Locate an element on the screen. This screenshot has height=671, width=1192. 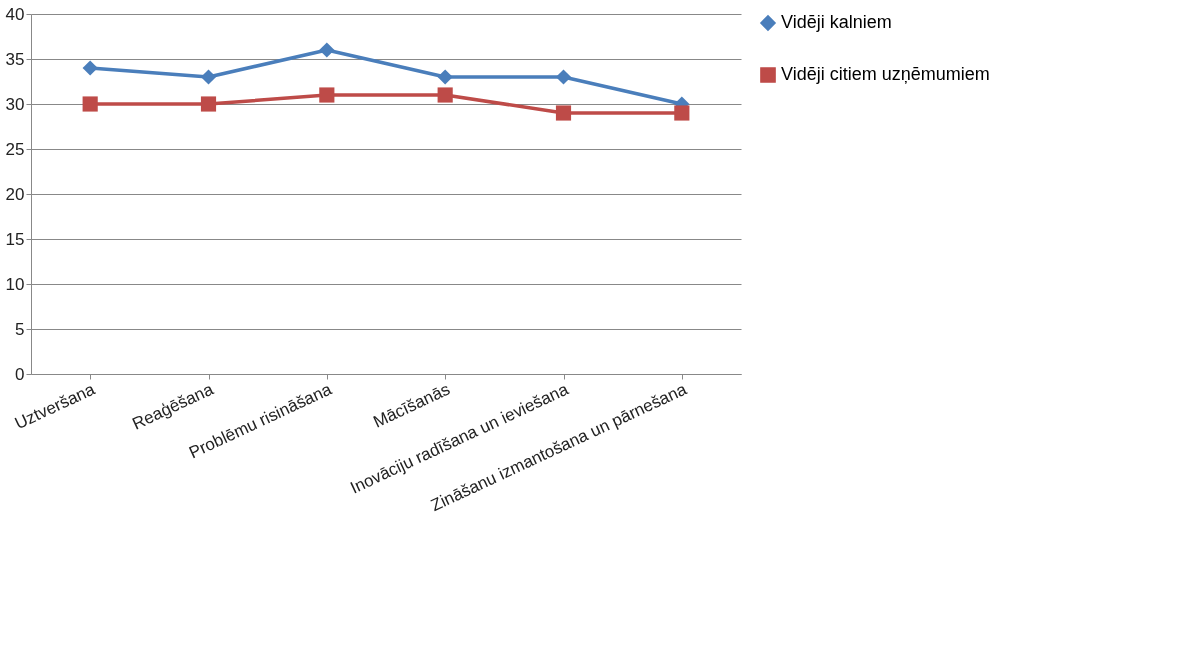
y-tick-label: 15 is located at coordinates (15, 239).